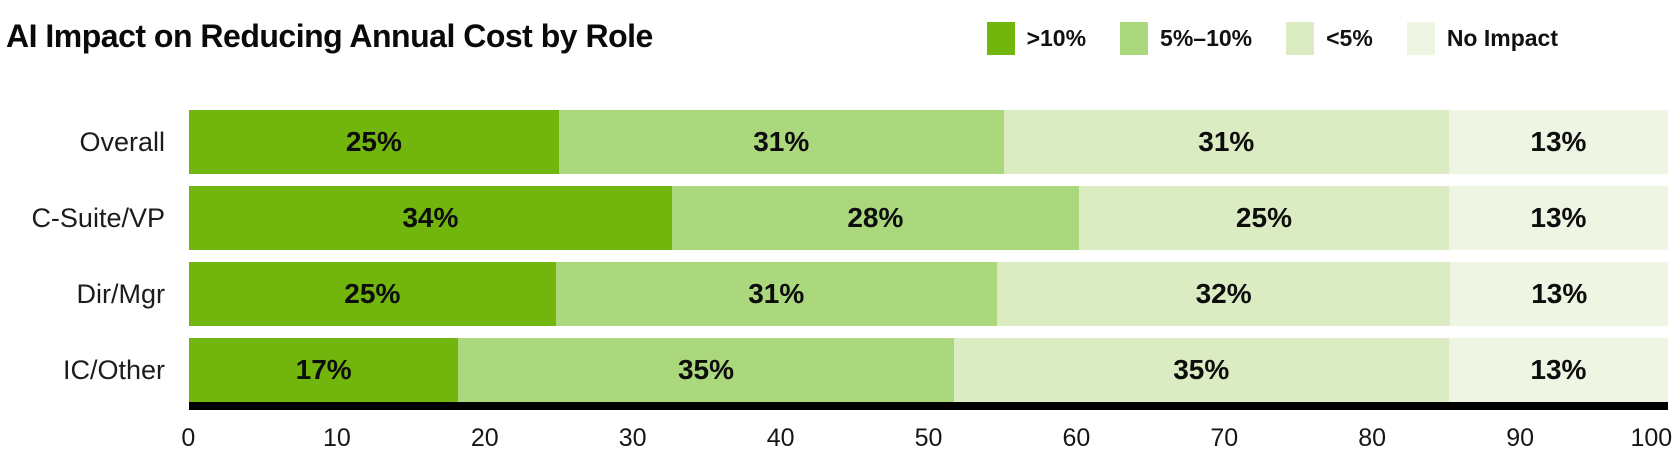 The width and height of the screenshot is (1680, 475). I want to click on legend-label: >10%, so click(1056, 38).